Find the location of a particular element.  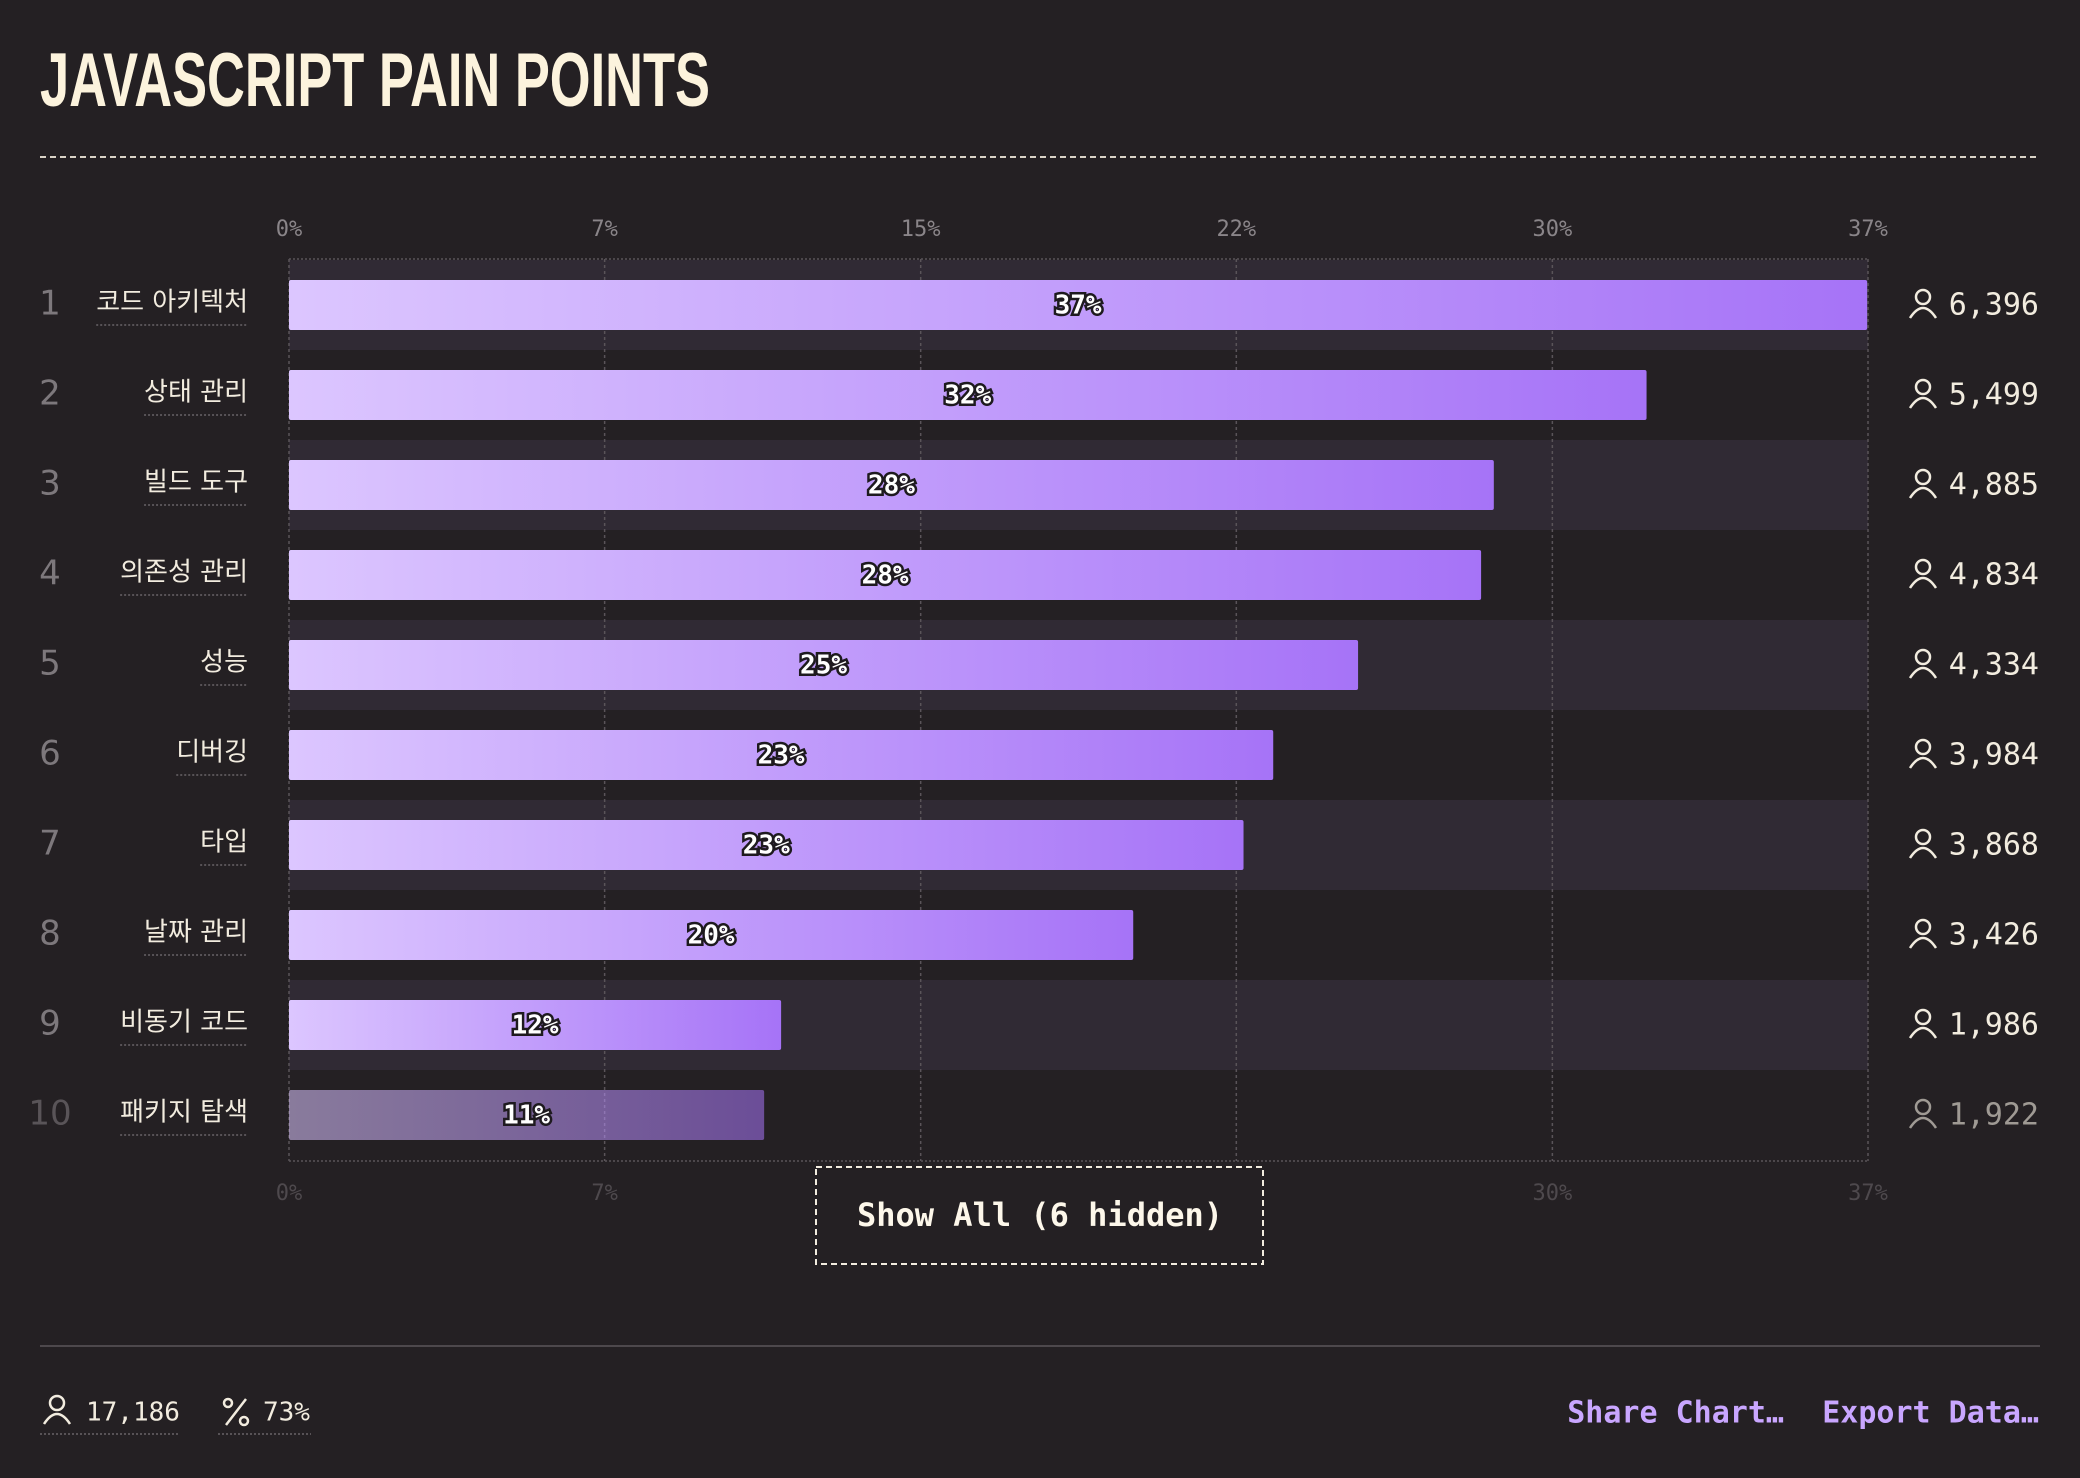

value-label: 37% is located at coordinates (1078, 306).